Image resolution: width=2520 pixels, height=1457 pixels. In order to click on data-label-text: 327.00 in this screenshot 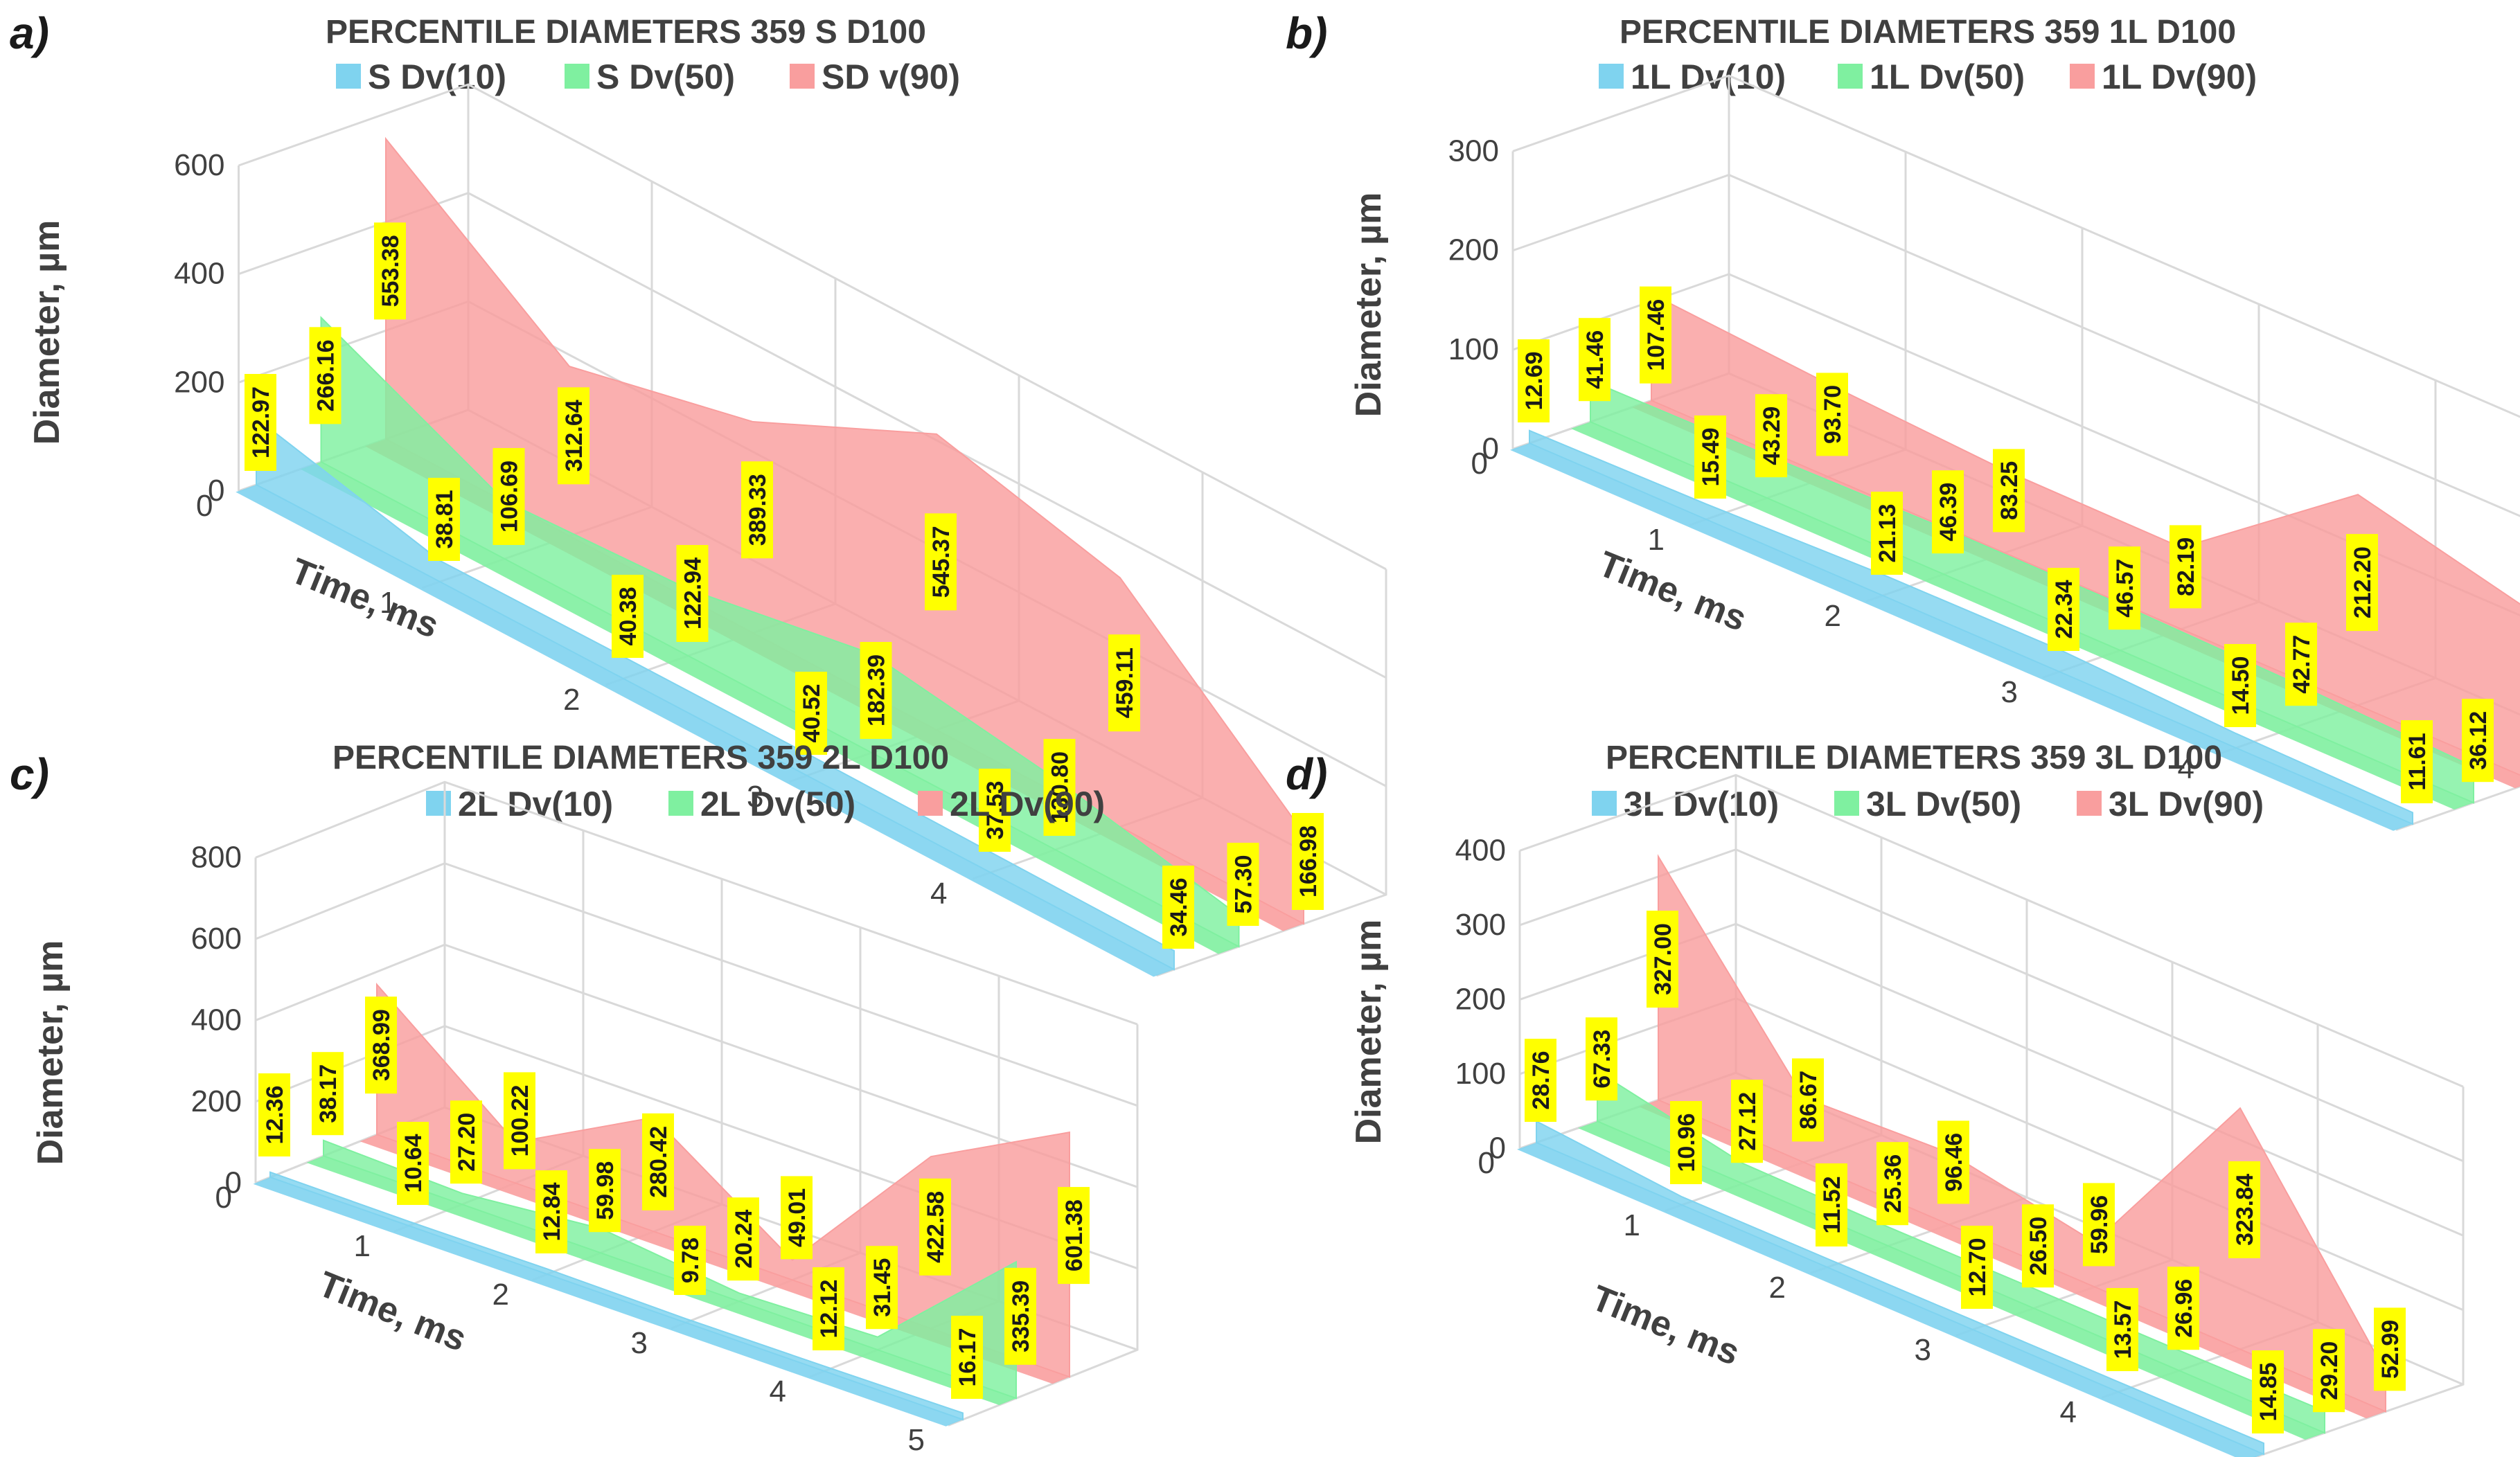, I will do `click(1663, 959)`.